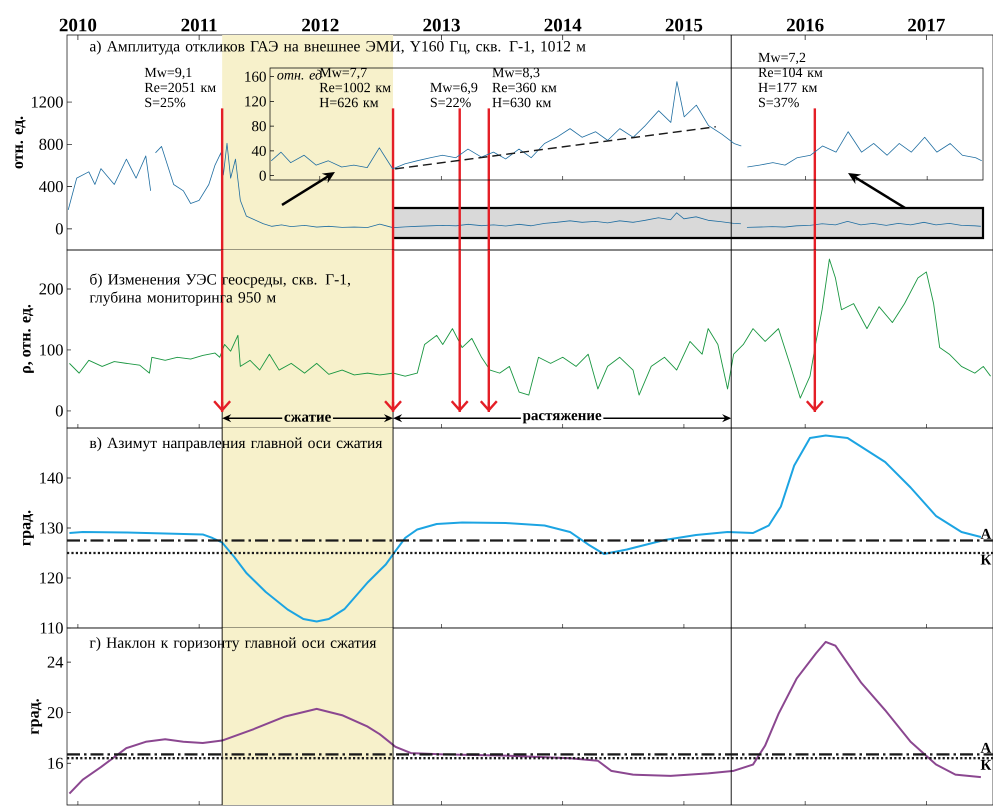  I want to click on x-tick-label: 2012, so click(320, 25).